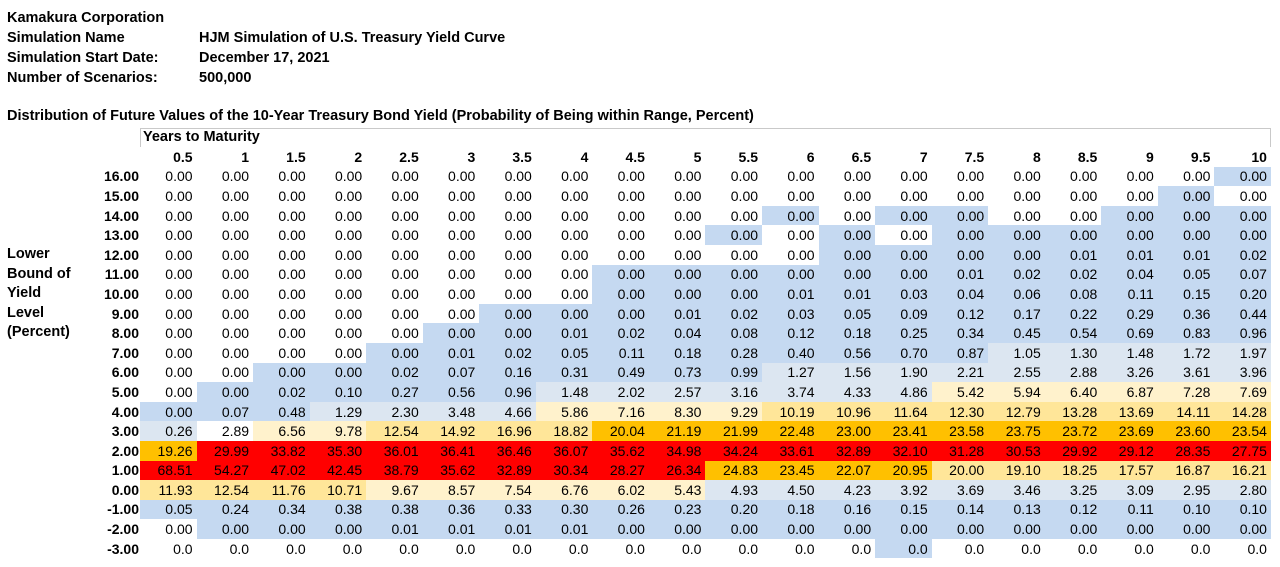 This screenshot has width=1280, height=567. I want to click on table-cell: 0.12, so click(790, 333).